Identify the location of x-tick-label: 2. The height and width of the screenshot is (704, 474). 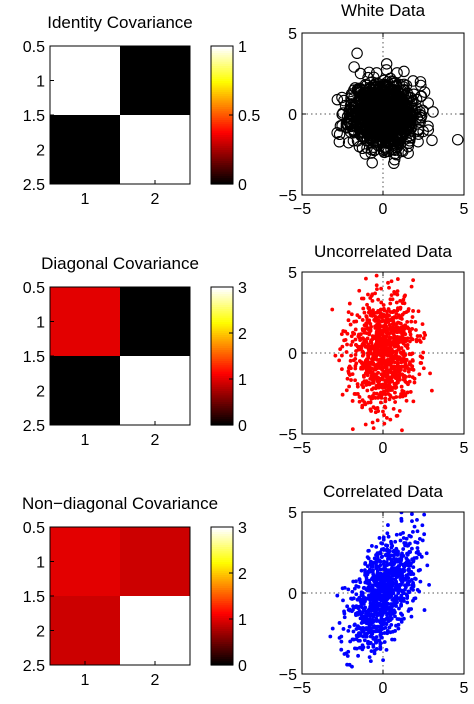
(155, 199).